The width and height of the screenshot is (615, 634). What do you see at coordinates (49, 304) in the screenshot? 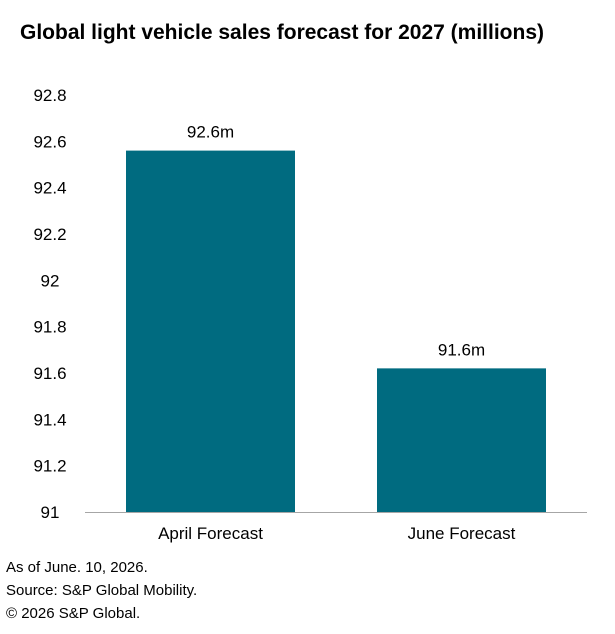
I see `y-axis-ticks: 91 91.2 91.4 91.6 91.8 92 92.2 92.4 92.6 92.8` at bounding box center [49, 304].